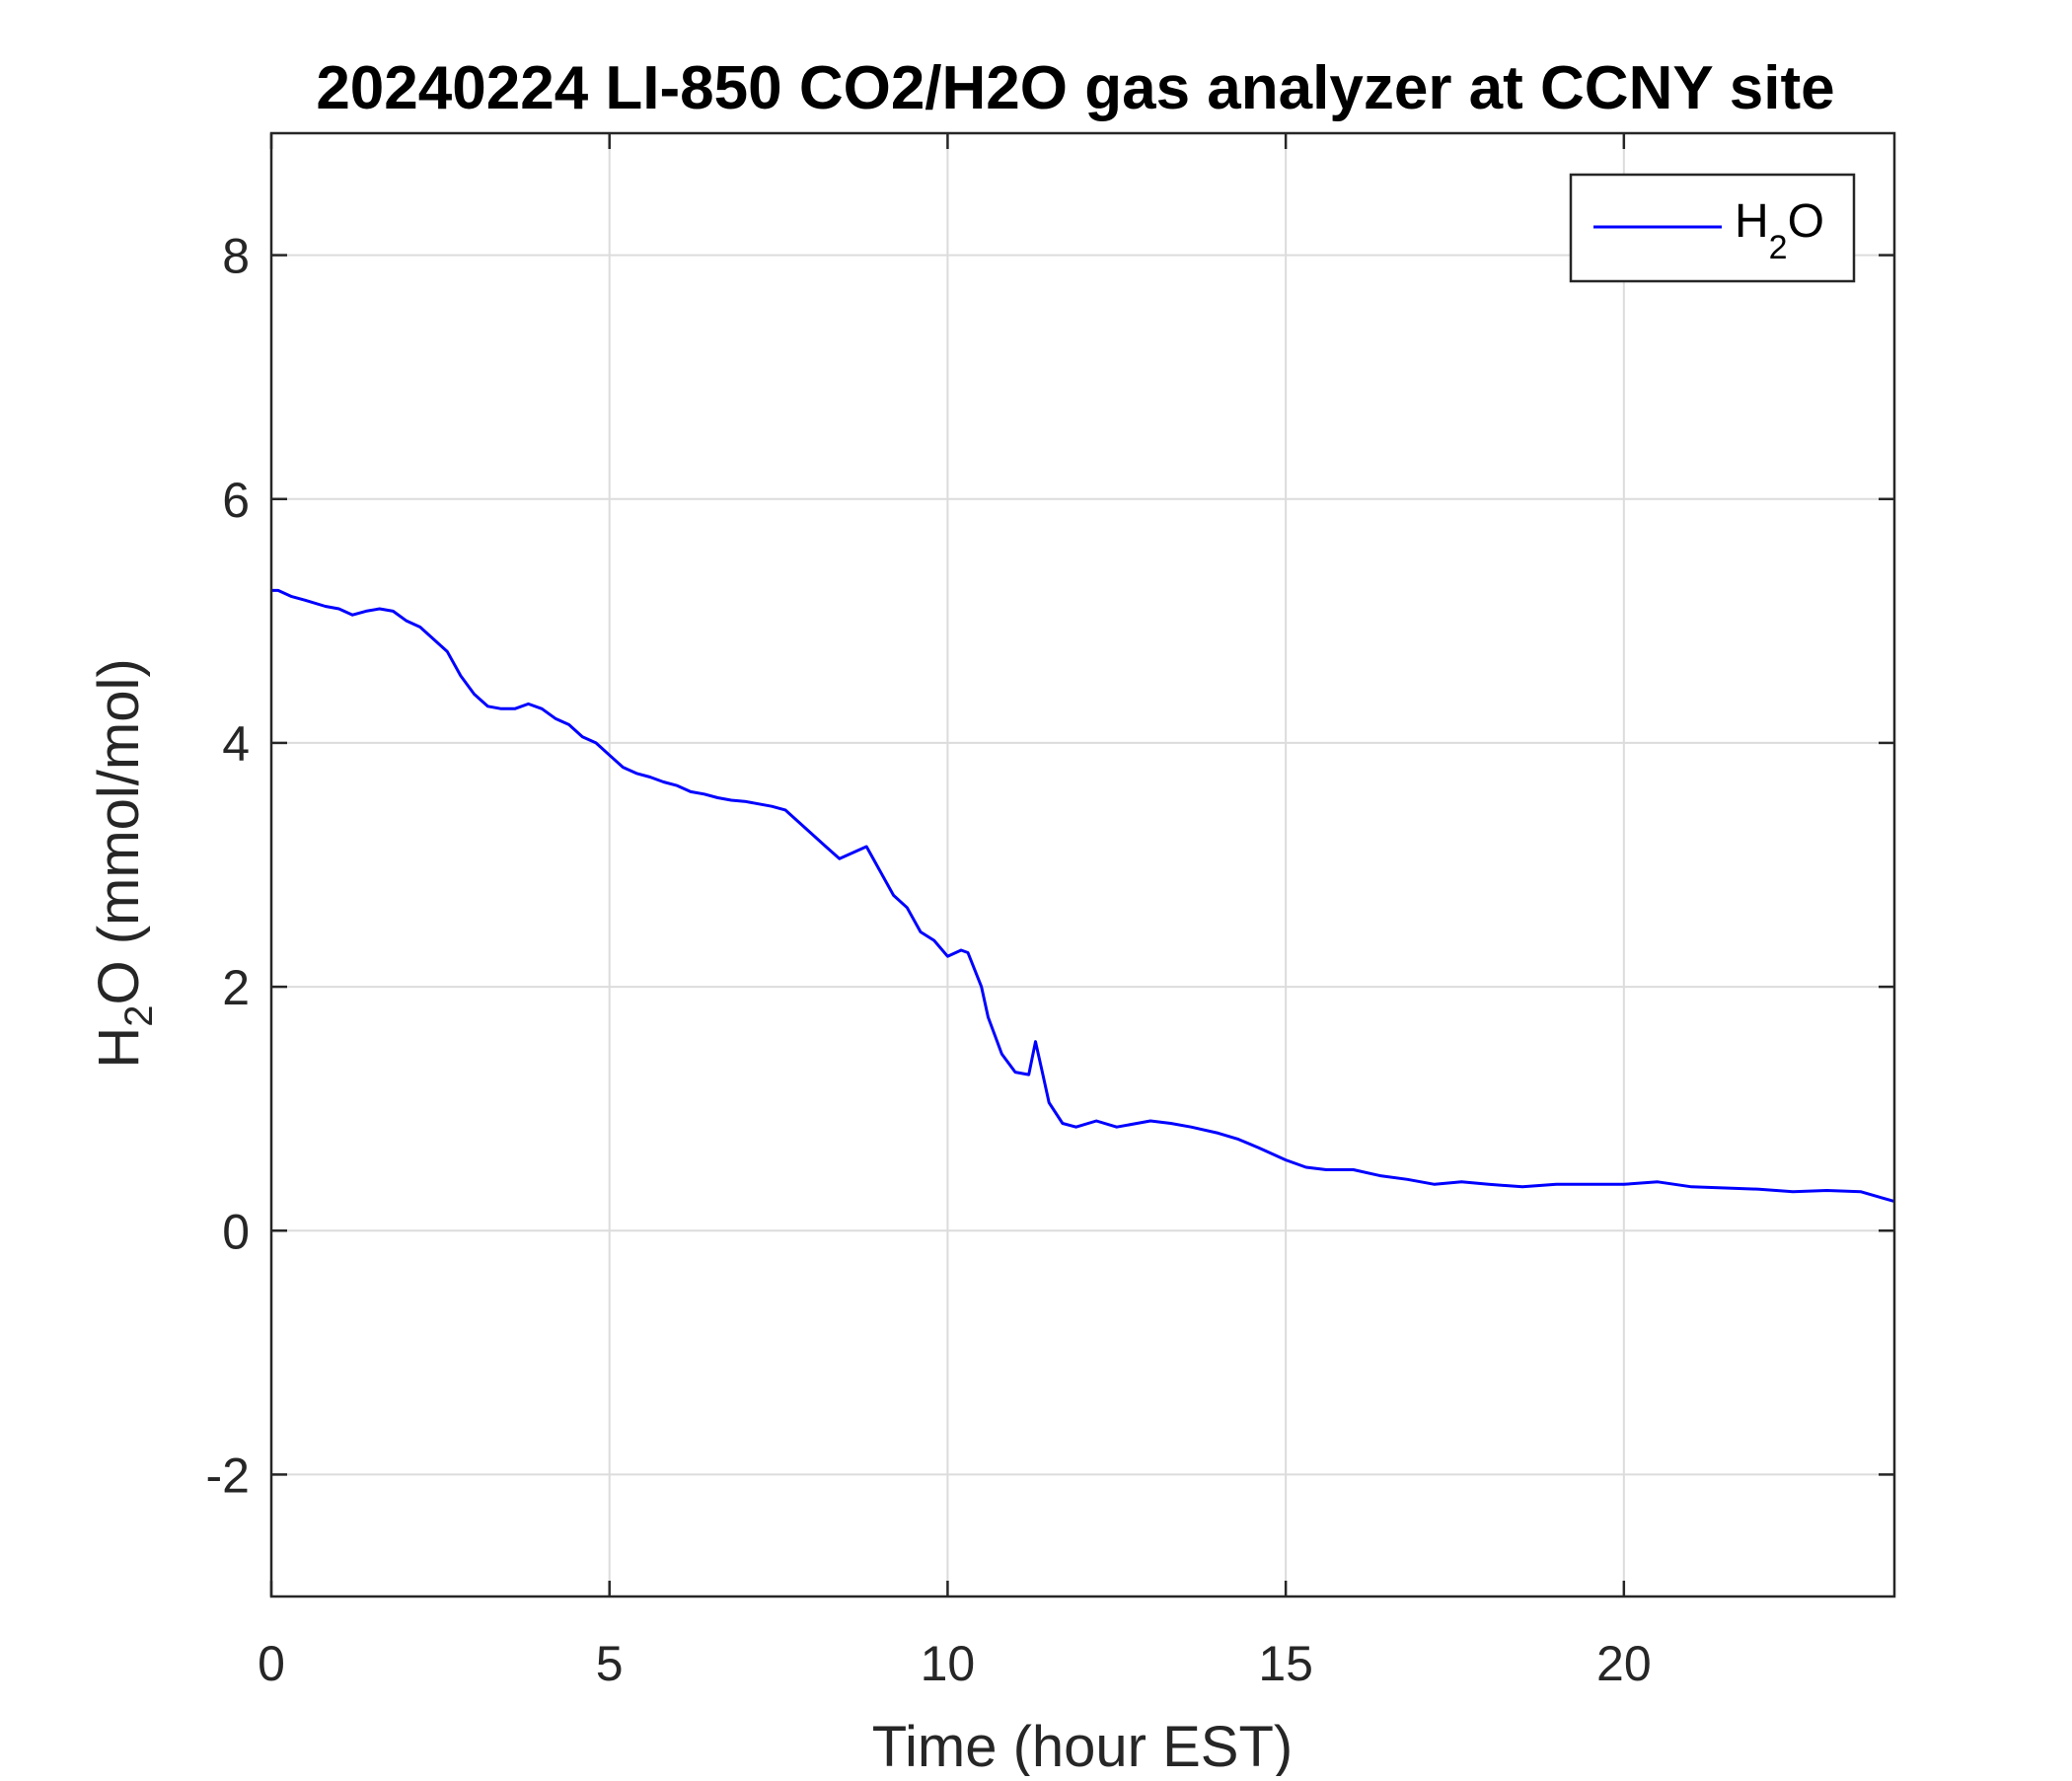  Describe the element at coordinates (139, 1016) in the screenshot. I see `y-axis-label-sub: 2` at that location.